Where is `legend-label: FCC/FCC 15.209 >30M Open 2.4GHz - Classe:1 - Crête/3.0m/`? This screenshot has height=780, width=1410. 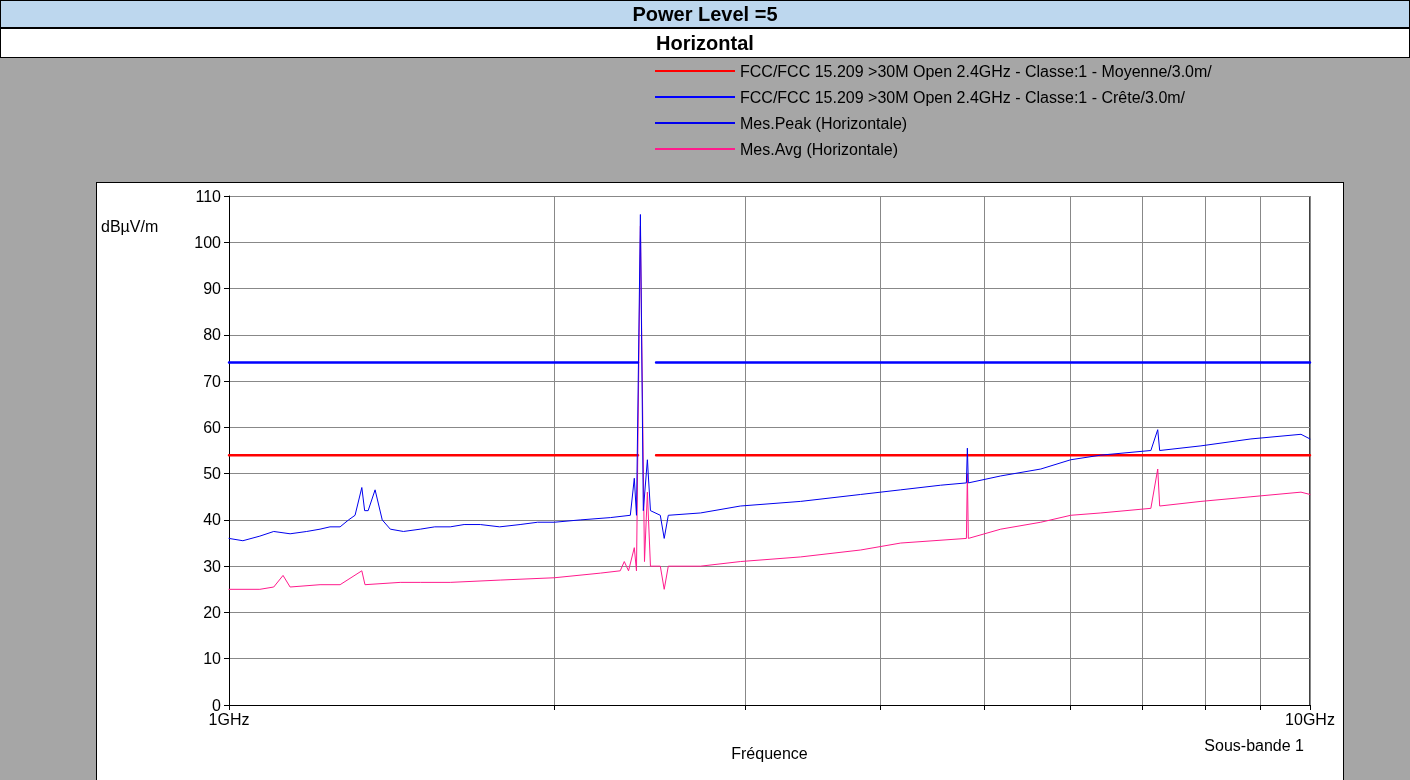 legend-label: FCC/FCC 15.209 >30M Open 2.4GHz - Classe:1 - Crête/3.0m/ is located at coordinates (963, 97).